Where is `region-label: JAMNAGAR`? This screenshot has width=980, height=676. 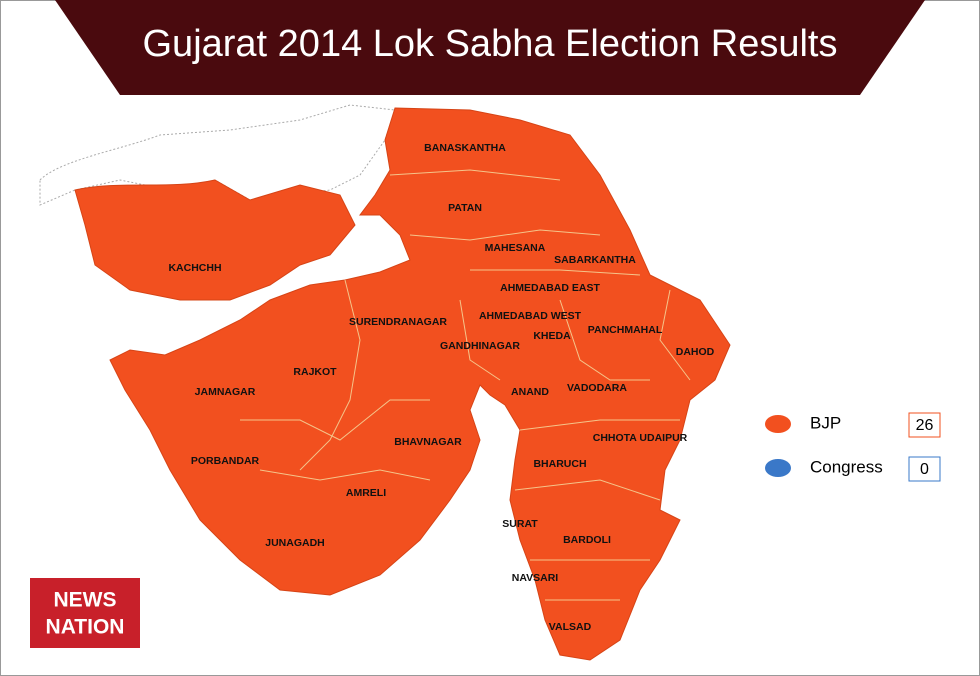 region-label: JAMNAGAR is located at coordinates (225, 392).